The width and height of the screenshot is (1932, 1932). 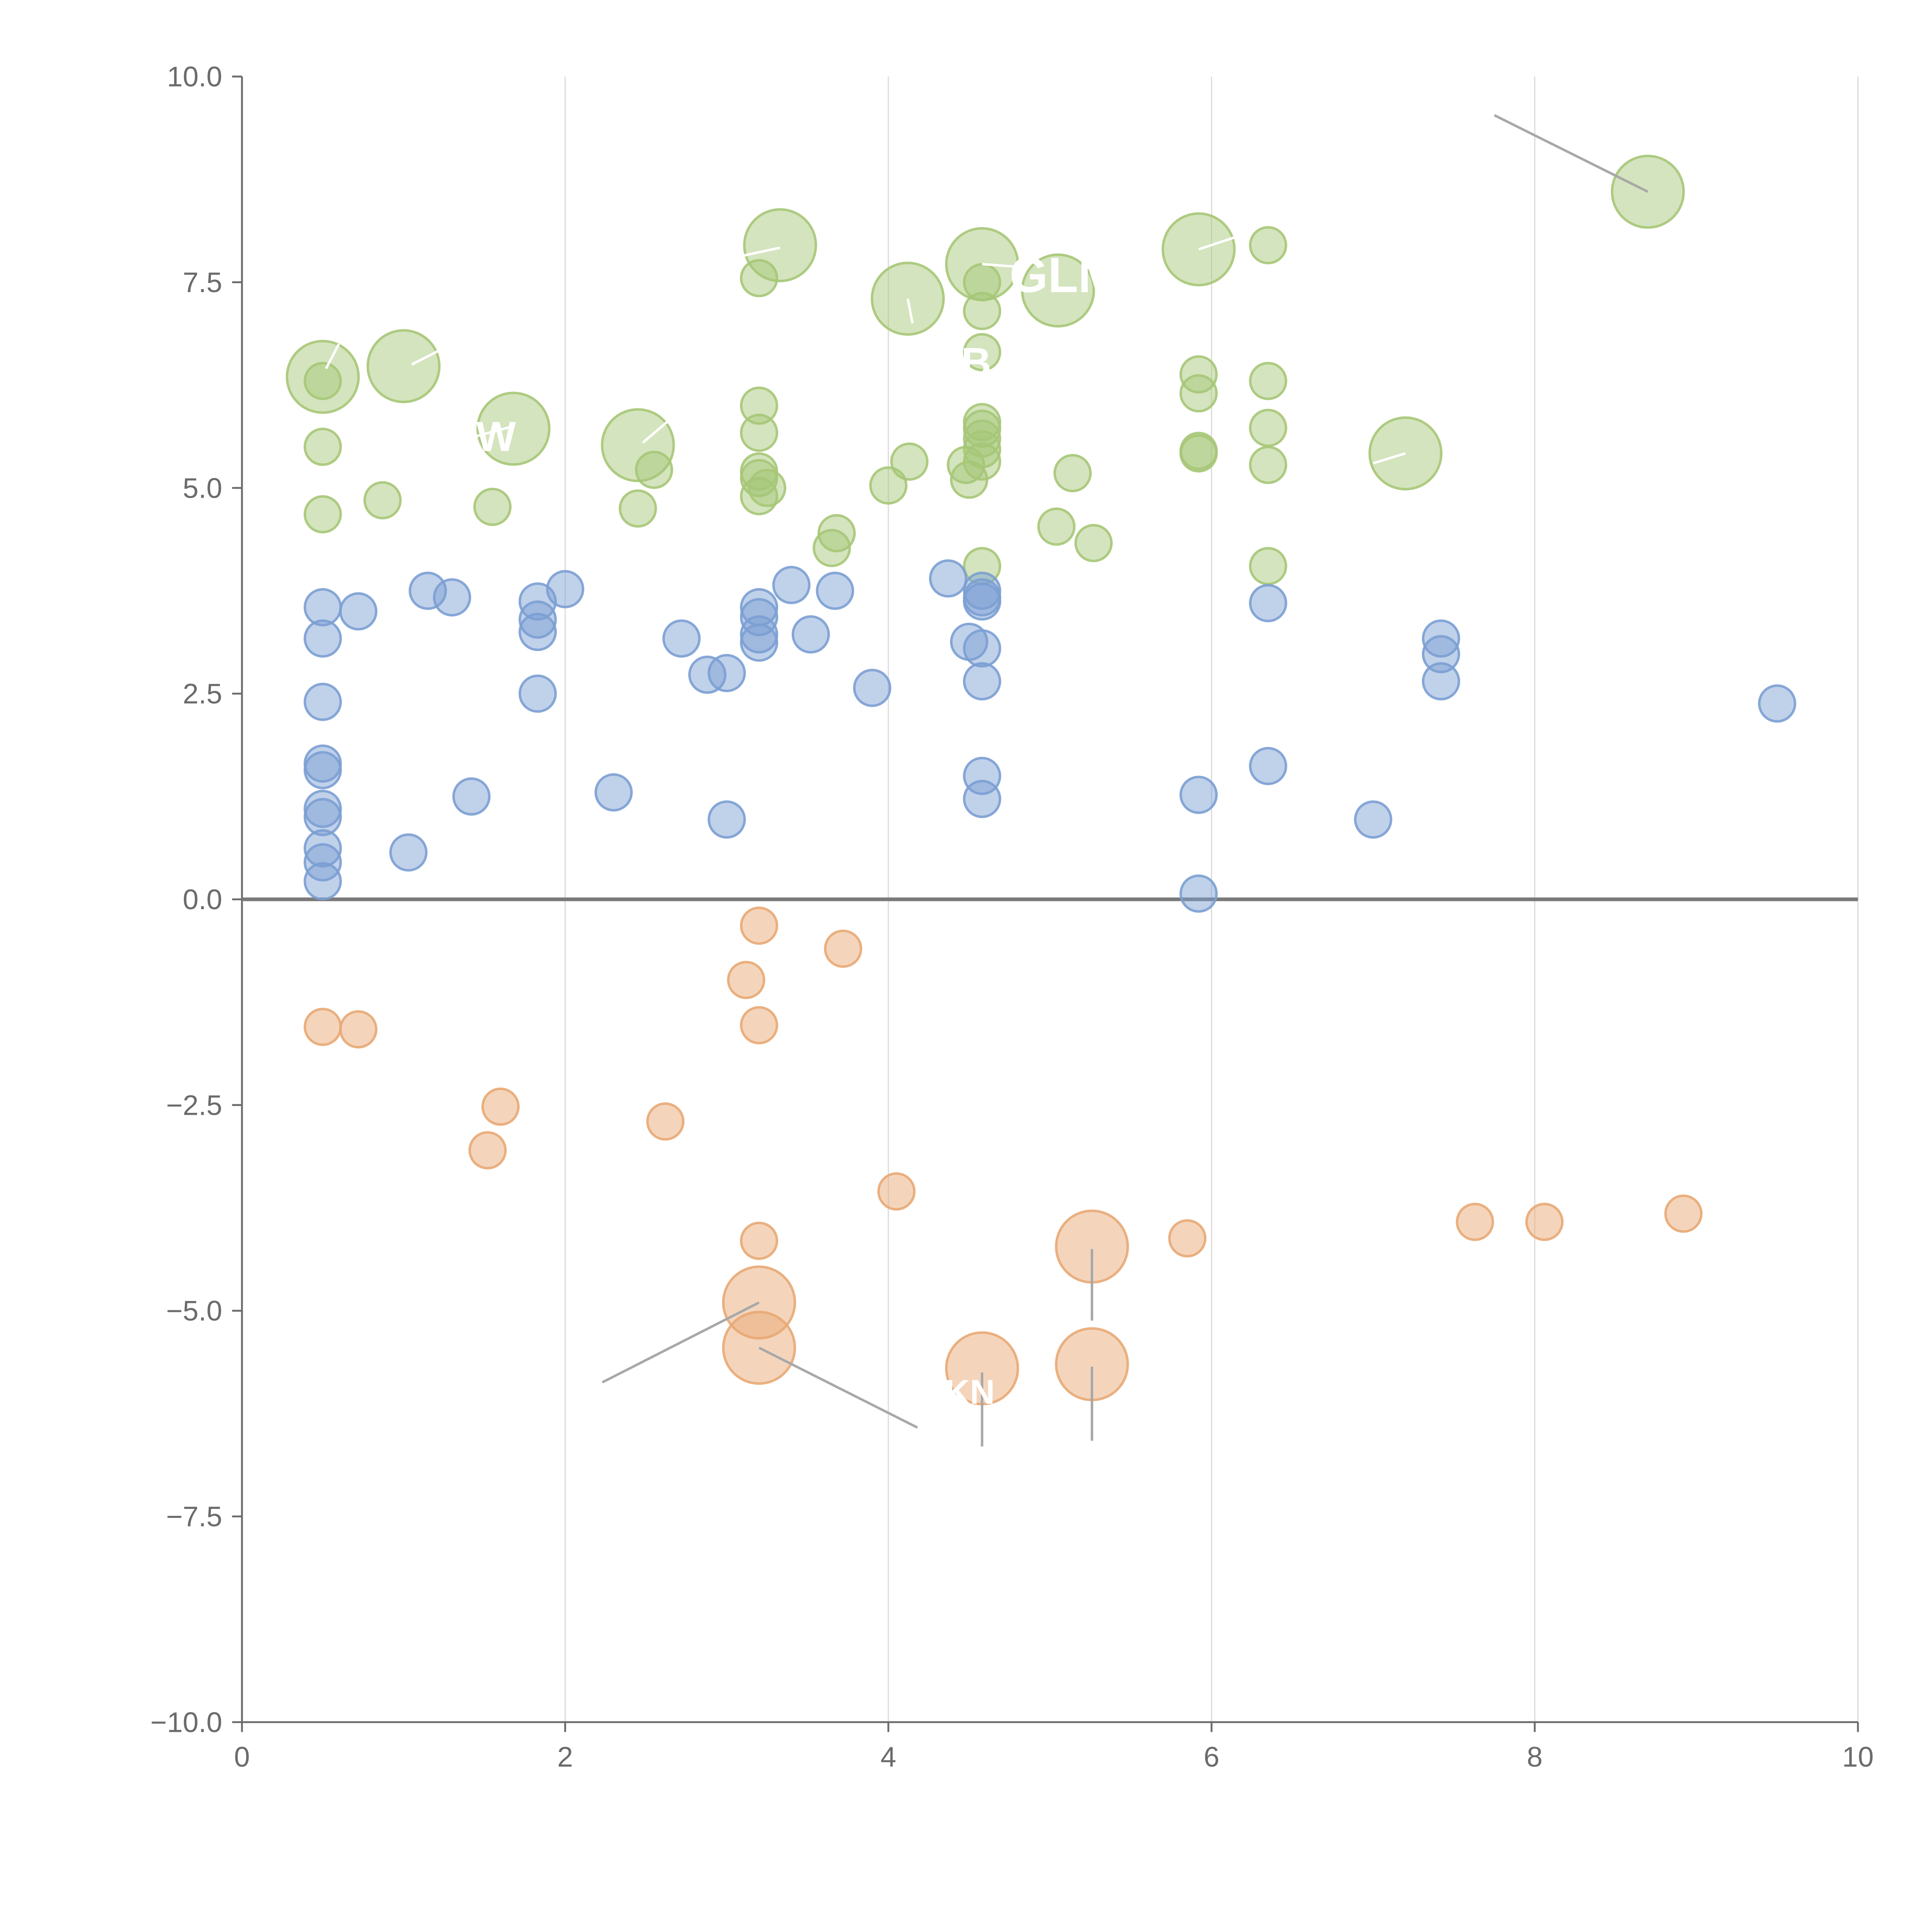 What do you see at coordinates (202, 282) in the screenshot?
I see `y-tick-label: 7.5` at bounding box center [202, 282].